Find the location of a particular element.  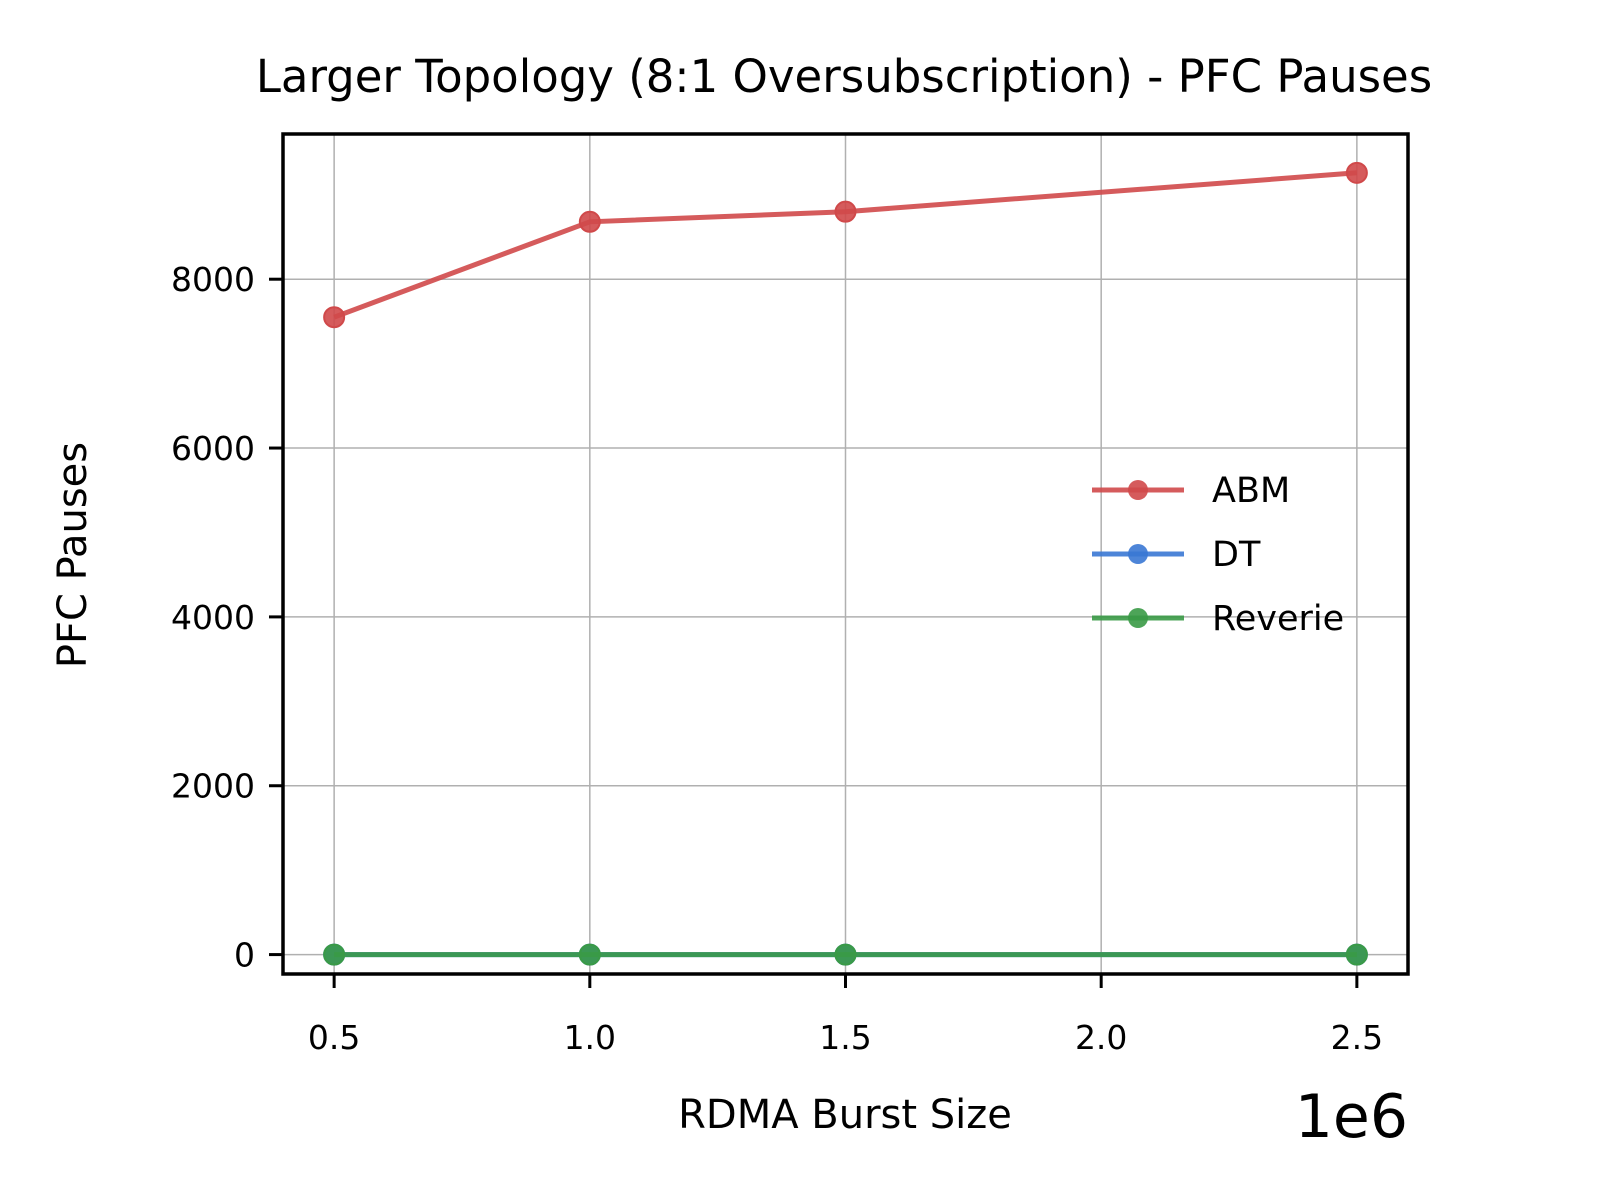

x-axis-label: RDMA Burst Size is located at coordinates (845, 1115).